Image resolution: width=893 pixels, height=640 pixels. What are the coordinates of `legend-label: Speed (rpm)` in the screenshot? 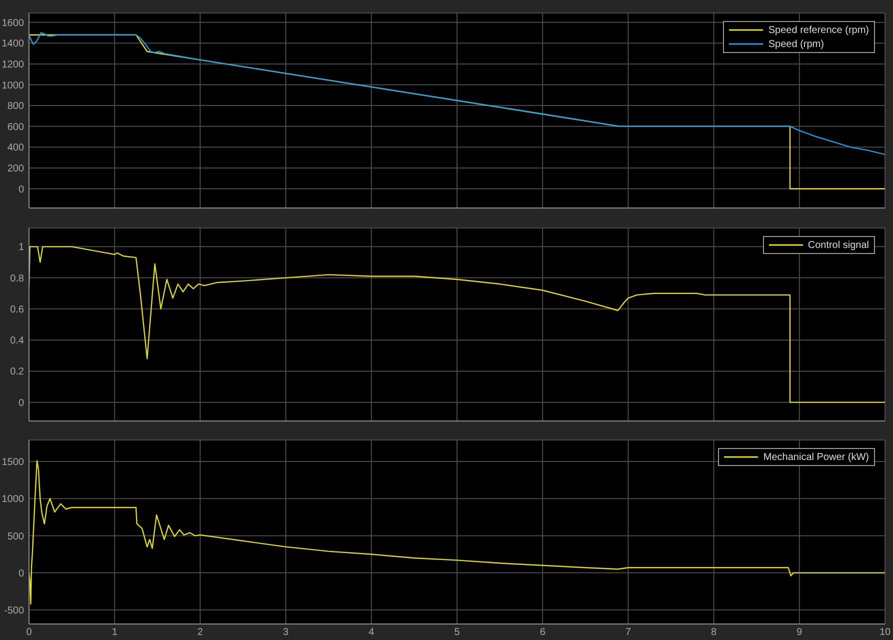 It's located at (796, 44).